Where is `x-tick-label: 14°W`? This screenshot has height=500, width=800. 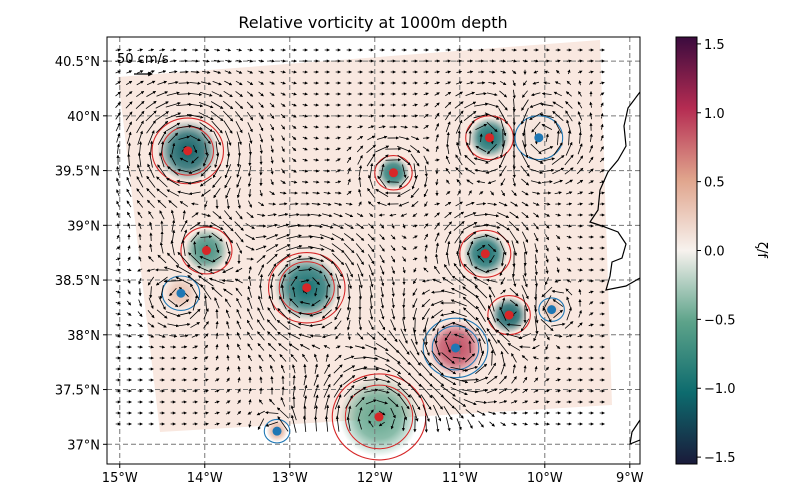
x-tick-label: 14°W is located at coordinates (205, 478).